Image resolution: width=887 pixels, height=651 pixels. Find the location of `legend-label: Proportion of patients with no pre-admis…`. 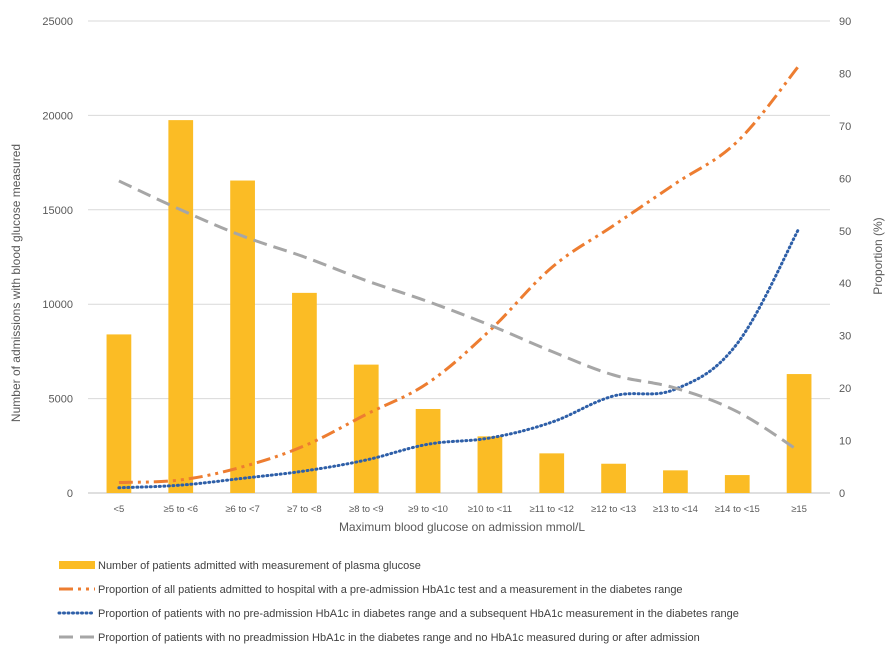

legend-label: Proportion of patients with no pre-admis… is located at coordinates (418, 614).